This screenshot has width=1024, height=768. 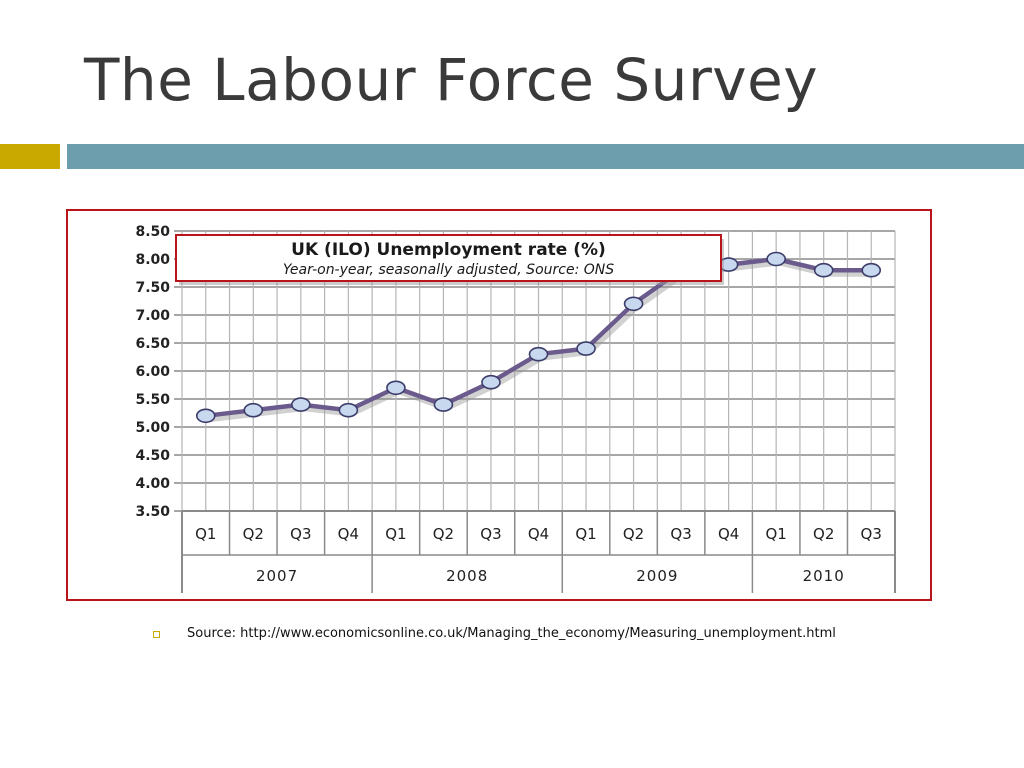 I want to click on y-tick-label: 4.50, so click(x=152, y=456).